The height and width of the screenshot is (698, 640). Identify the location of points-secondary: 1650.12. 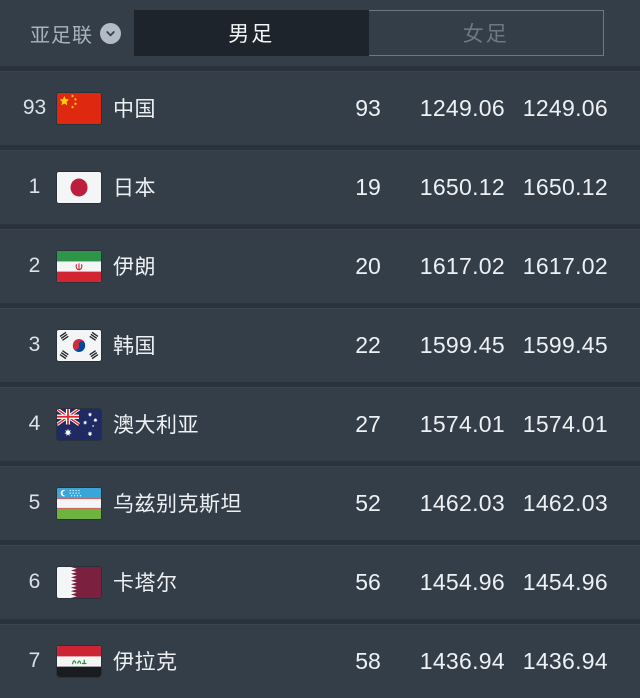
(565, 186).